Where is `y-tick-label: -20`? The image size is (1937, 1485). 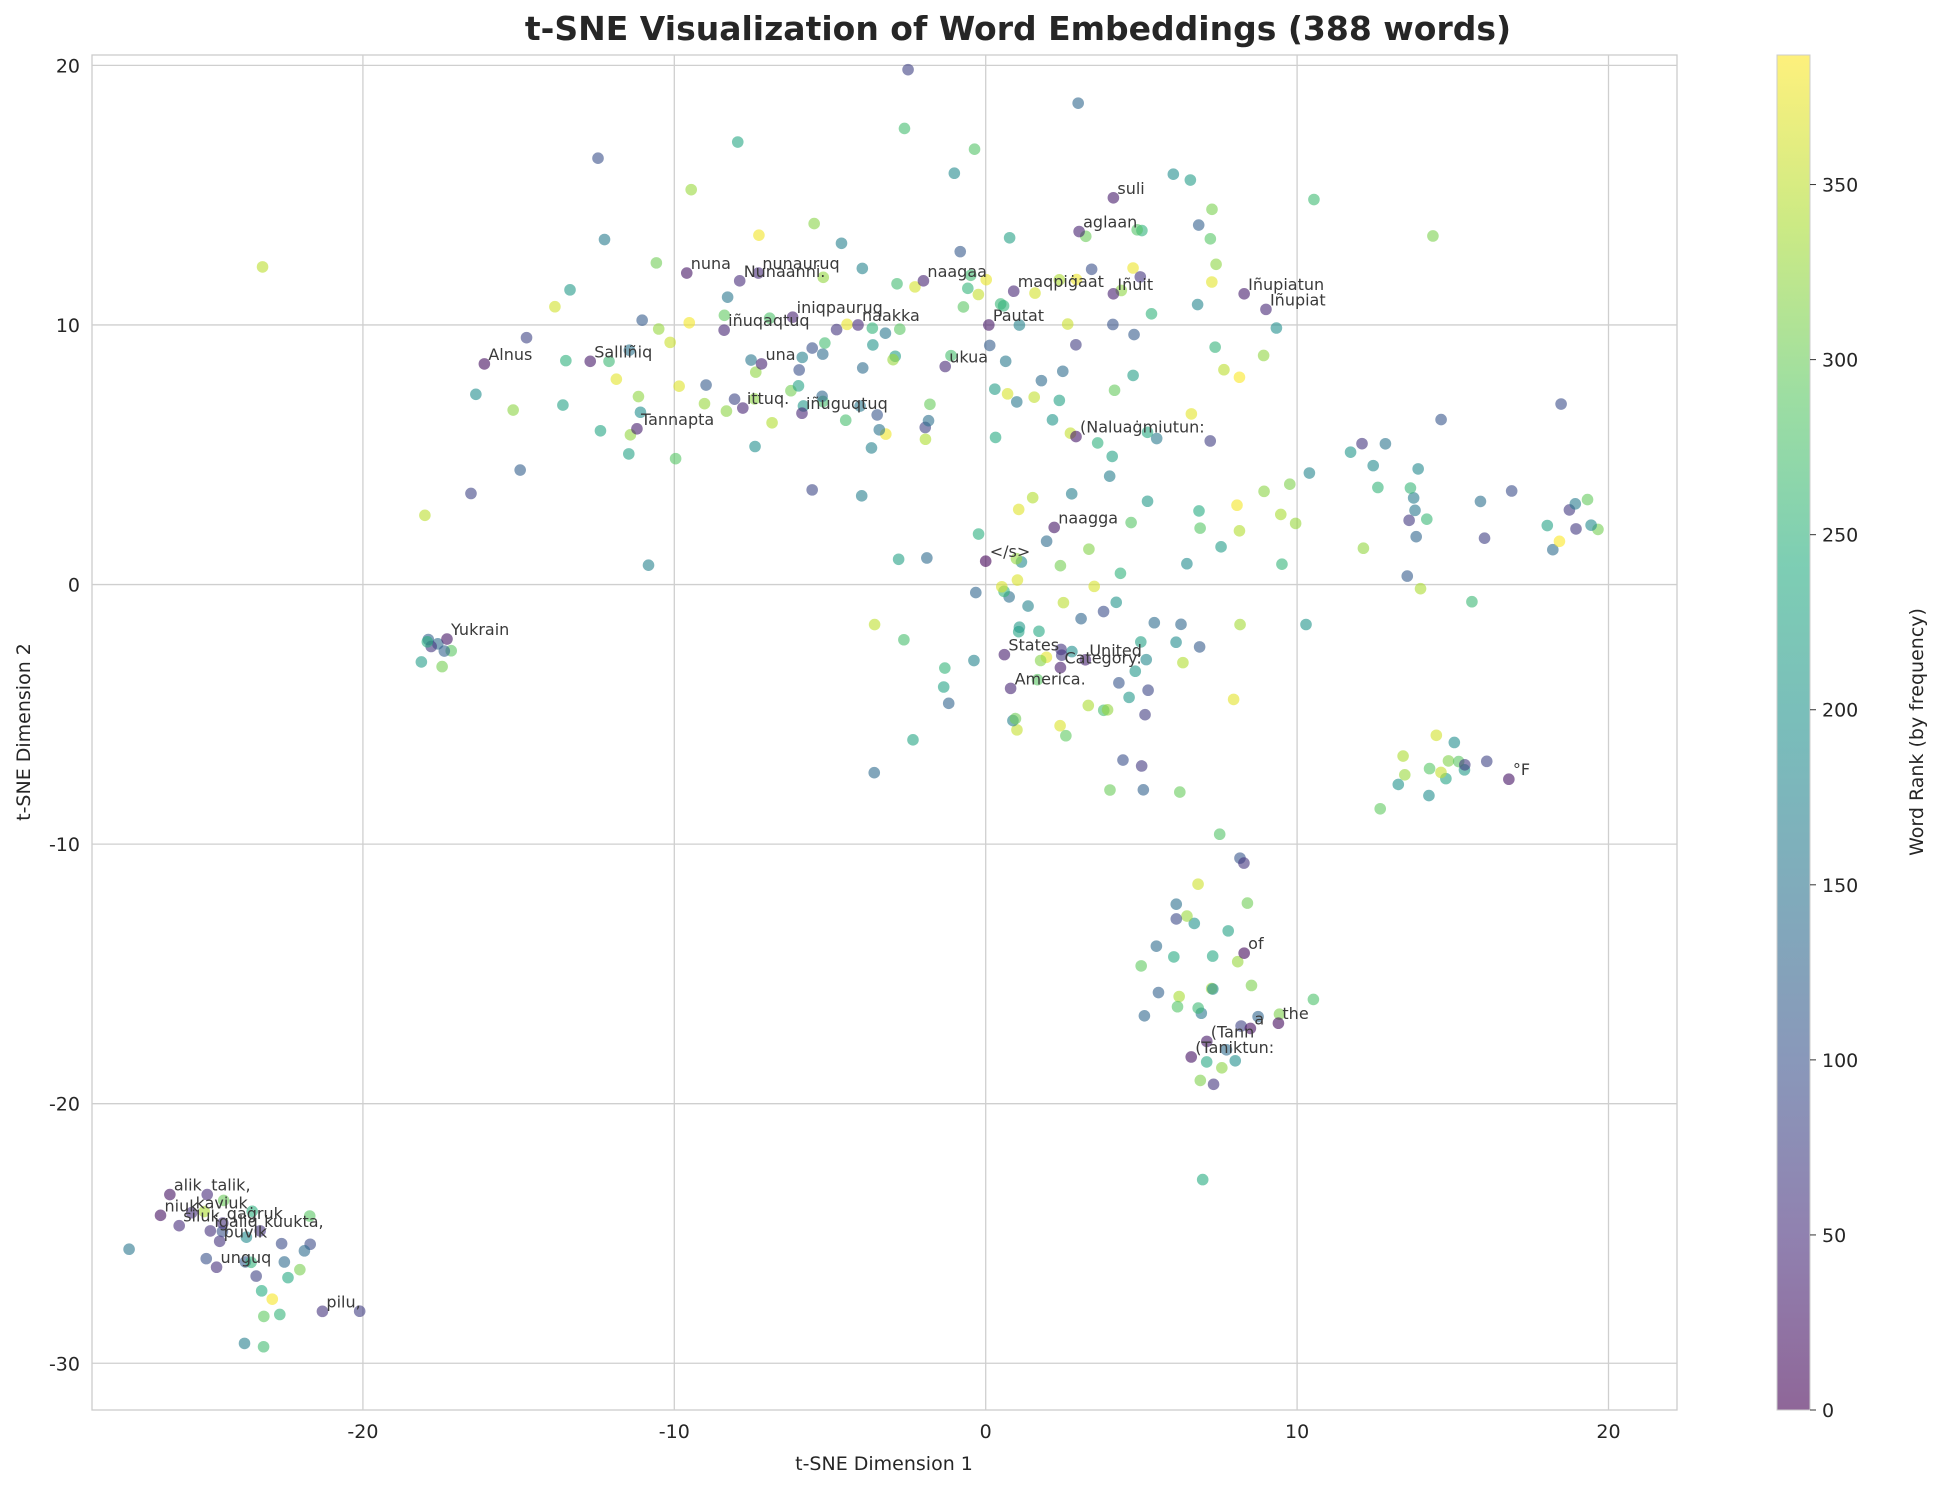
y-tick-label: -20 is located at coordinates (64, 1105).